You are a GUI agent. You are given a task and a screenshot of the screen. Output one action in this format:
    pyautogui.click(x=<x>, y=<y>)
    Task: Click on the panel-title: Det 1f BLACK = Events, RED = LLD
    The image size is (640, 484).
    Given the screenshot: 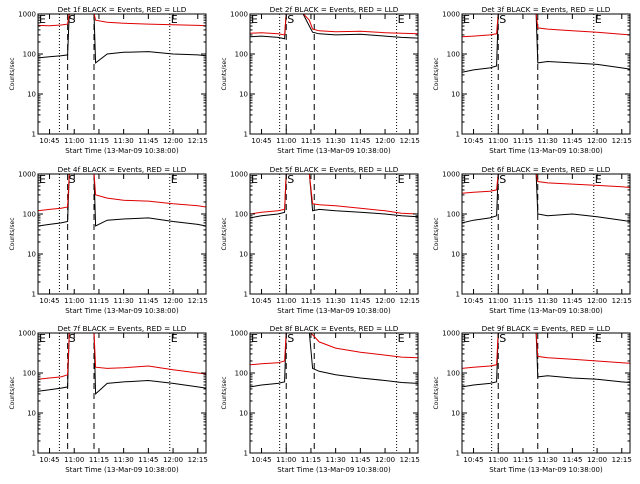 What is the action you would take?
    pyautogui.click(x=122, y=9)
    